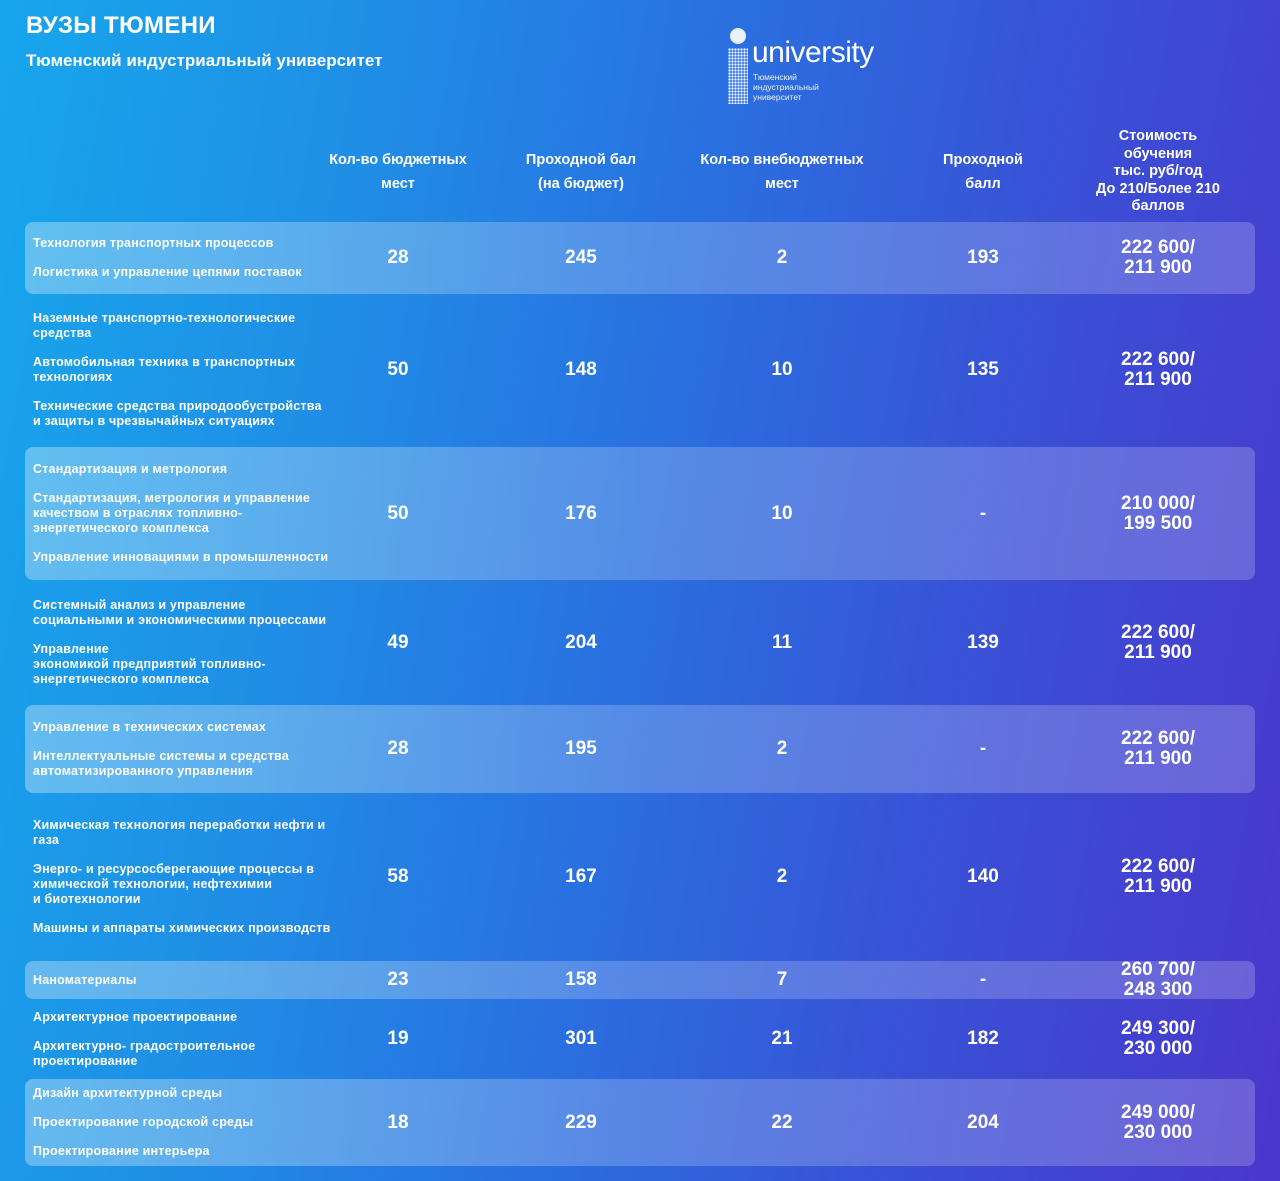 Image resolution: width=1280 pixels, height=1181 pixels. Describe the element at coordinates (1158, 513) in the screenshot. I see `cell-cost: 210 000/ 199 500` at that location.